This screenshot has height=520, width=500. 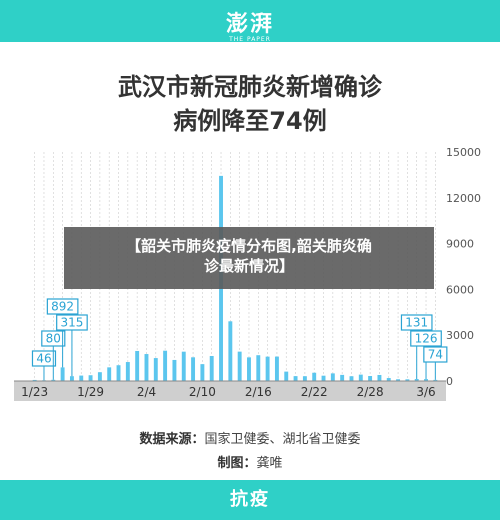 What do you see at coordinates (258, 392) in the screenshot?
I see `x-tick-label: 2/16` at bounding box center [258, 392].